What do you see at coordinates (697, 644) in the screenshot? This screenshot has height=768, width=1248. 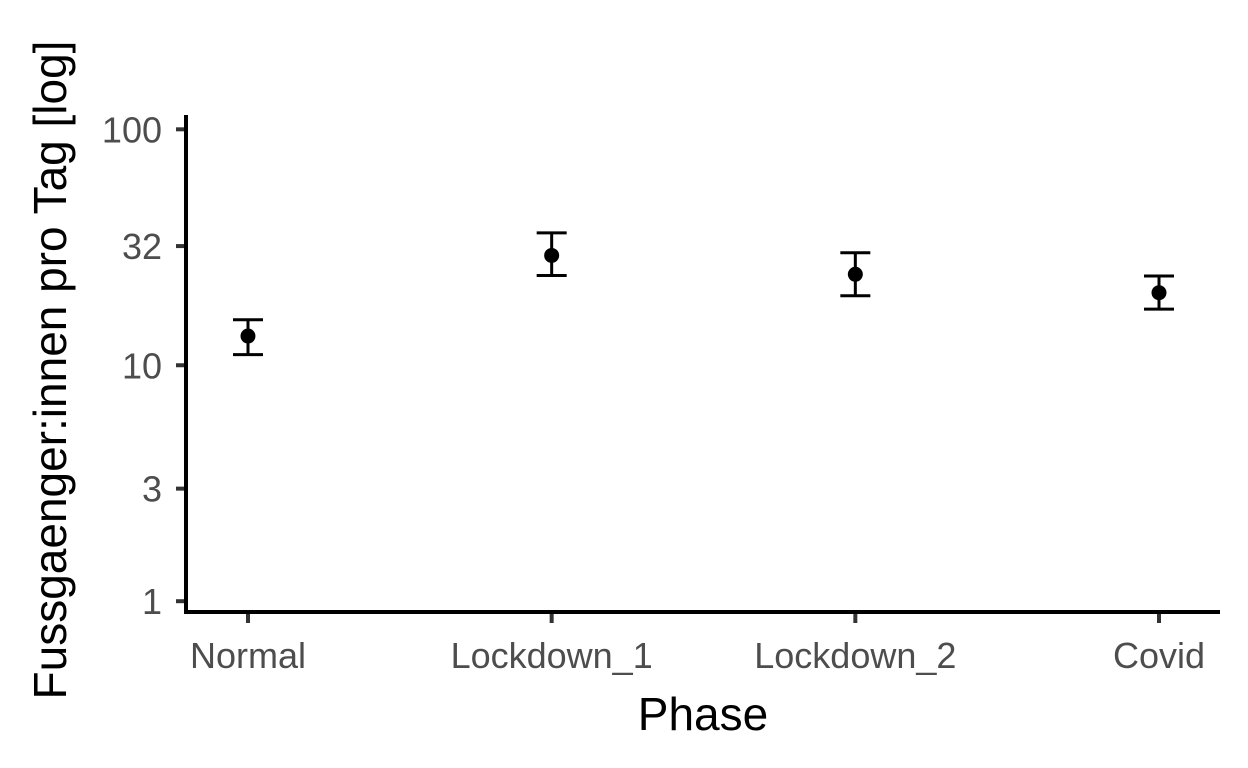 I see `x-axis-ticks: Normal Lockdown_1 Lockdown_2 Covid` at bounding box center [697, 644].